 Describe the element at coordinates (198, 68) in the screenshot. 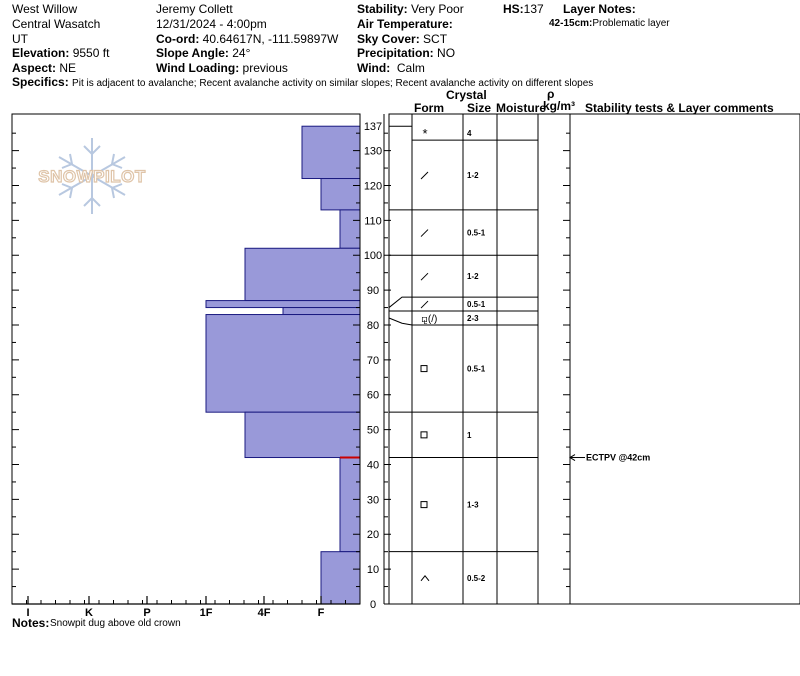

I see `wind-loading-label: Wind Loading:` at that location.